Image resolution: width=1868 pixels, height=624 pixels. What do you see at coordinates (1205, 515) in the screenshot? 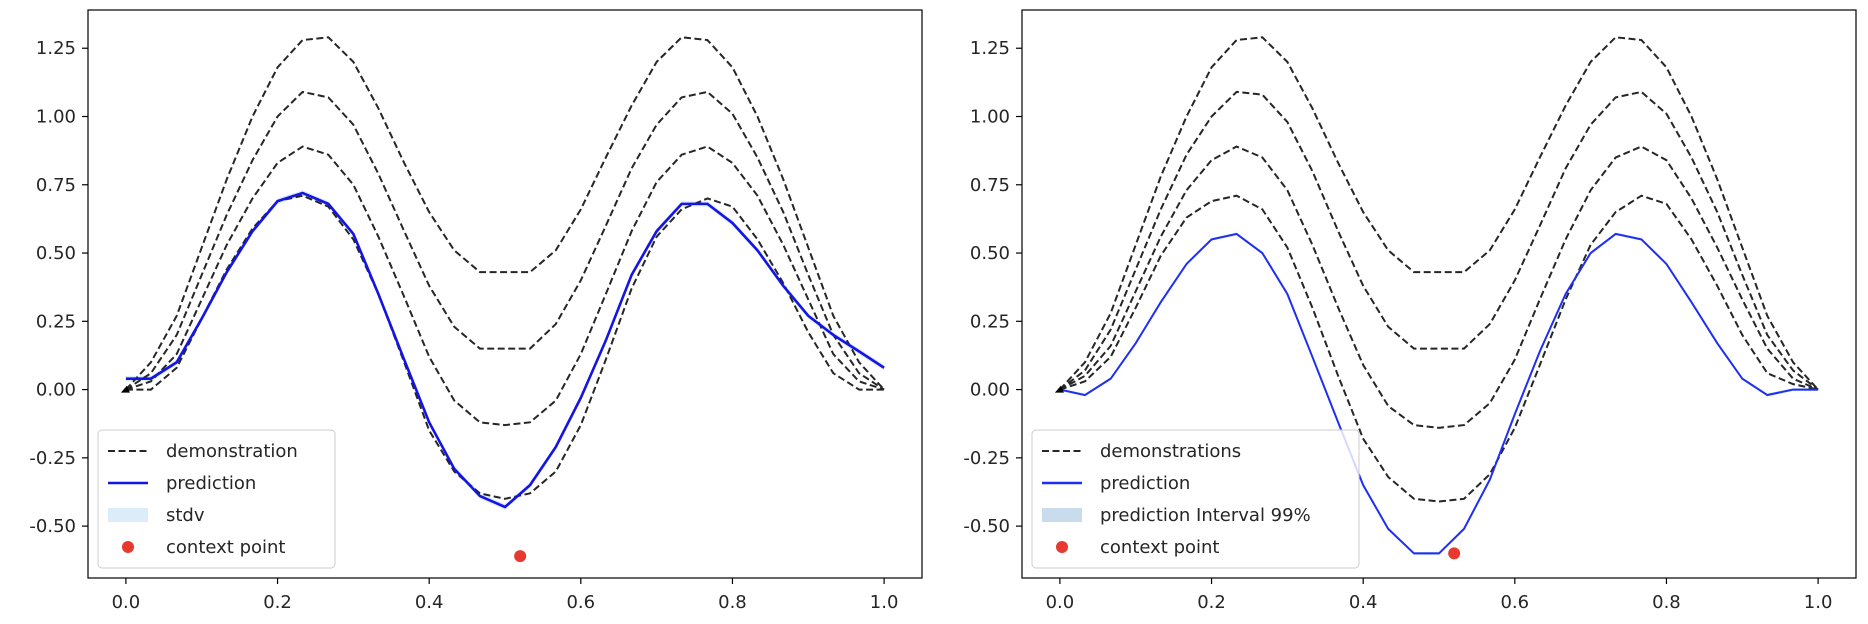
I see `legend-label: prediction Interval 99%` at bounding box center [1205, 515].